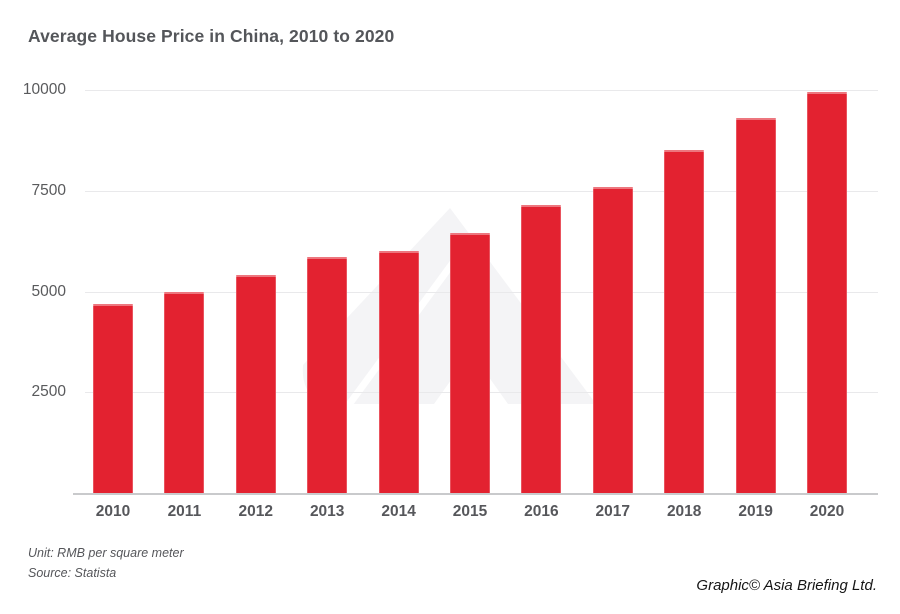 This screenshot has height=614, width=900. What do you see at coordinates (327, 375) in the screenshot?
I see `bar-2013` at bounding box center [327, 375].